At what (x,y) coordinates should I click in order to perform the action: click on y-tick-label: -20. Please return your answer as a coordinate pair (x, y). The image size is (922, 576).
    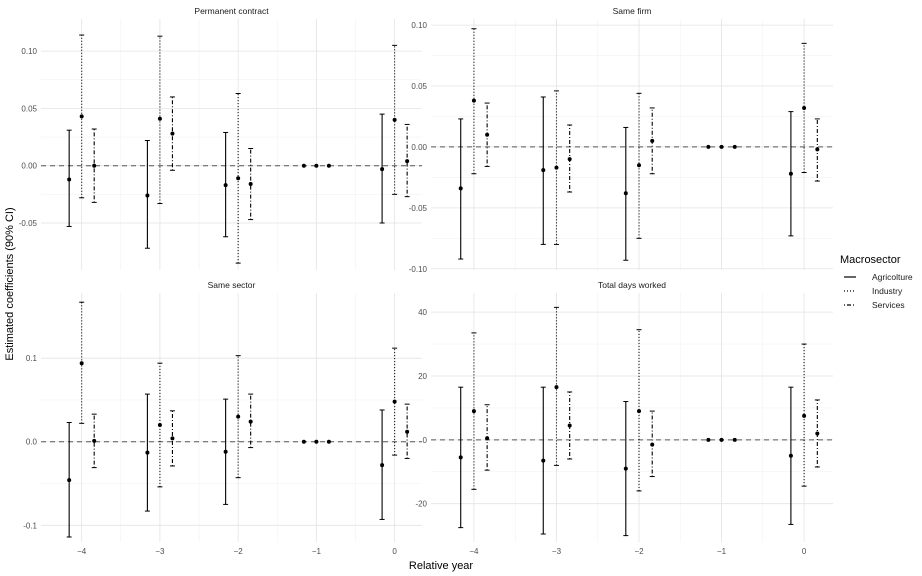
    Looking at the image, I should click on (421, 504).